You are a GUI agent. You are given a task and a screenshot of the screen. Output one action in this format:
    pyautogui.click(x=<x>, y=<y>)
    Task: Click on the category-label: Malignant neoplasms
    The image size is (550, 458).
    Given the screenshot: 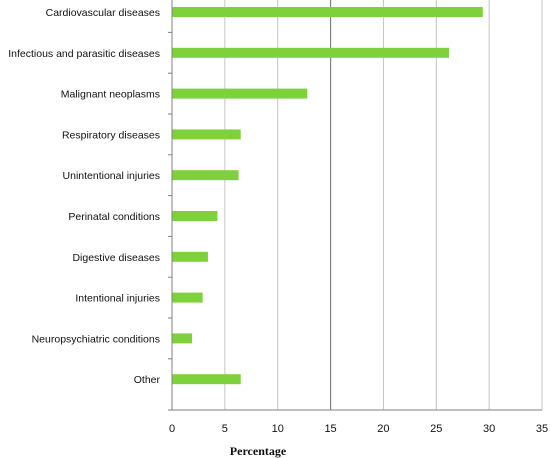 What is the action you would take?
    pyautogui.click(x=110, y=95)
    